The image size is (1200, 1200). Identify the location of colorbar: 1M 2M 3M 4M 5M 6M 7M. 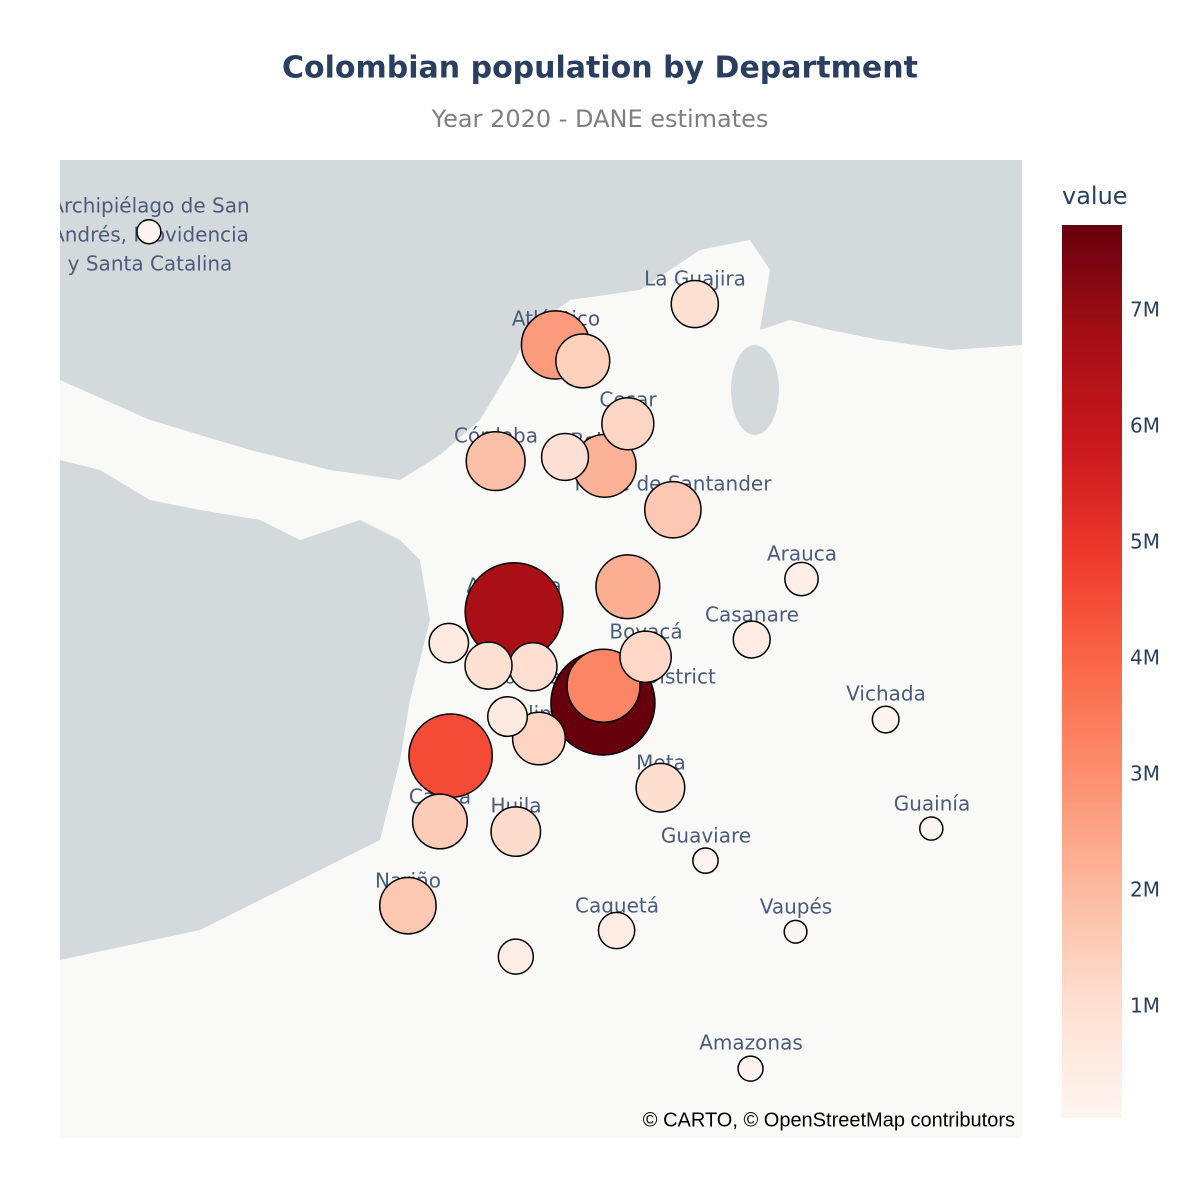
(1111, 671).